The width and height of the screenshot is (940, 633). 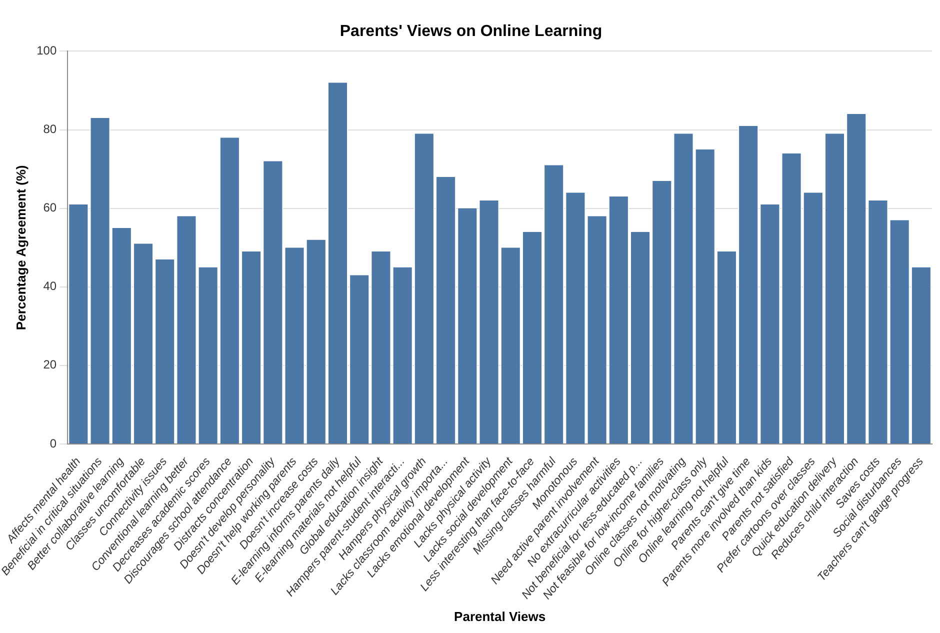 I want to click on chart-title: Parents' Views on Online Learning, so click(x=471, y=31).